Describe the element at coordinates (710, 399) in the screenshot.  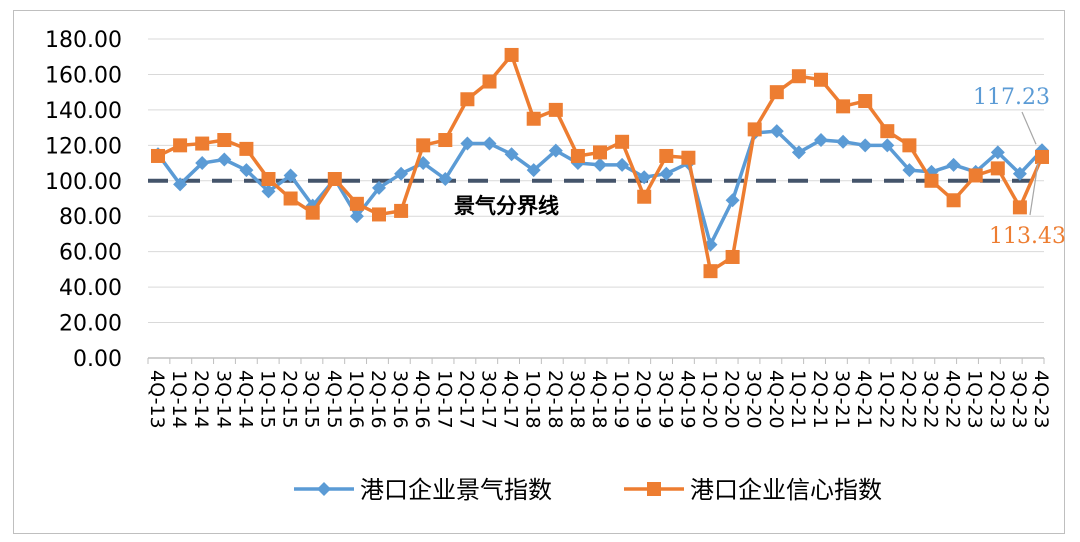
I see `x-tick-label: 1Q-20` at that location.